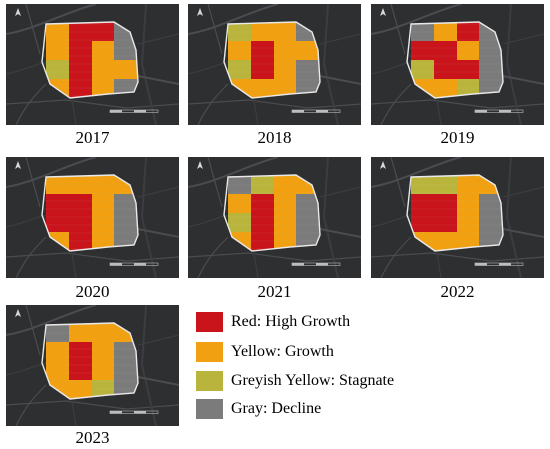  I want to click on map-2019, so click(457, 64).